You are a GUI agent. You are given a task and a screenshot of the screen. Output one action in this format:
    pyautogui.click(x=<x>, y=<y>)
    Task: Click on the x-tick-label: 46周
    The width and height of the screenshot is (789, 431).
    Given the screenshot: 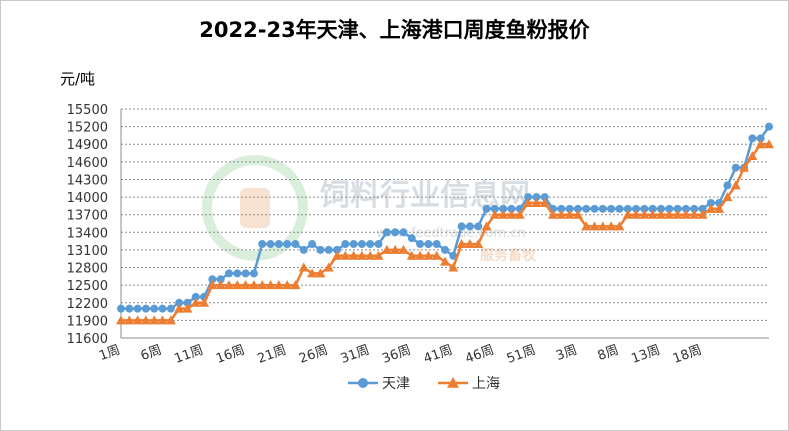 What is the action you would take?
    pyautogui.click(x=479, y=355)
    